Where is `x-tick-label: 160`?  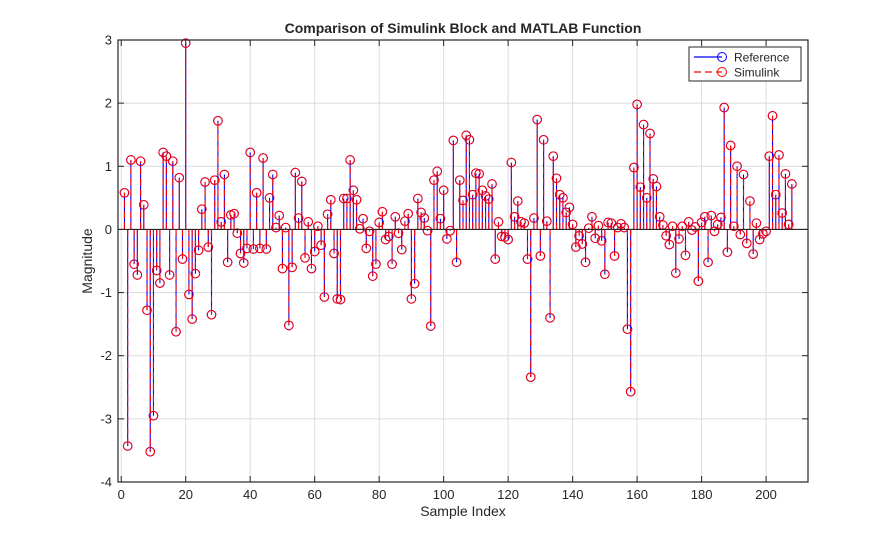 x-tick-label: 160 is located at coordinates (637, 494).